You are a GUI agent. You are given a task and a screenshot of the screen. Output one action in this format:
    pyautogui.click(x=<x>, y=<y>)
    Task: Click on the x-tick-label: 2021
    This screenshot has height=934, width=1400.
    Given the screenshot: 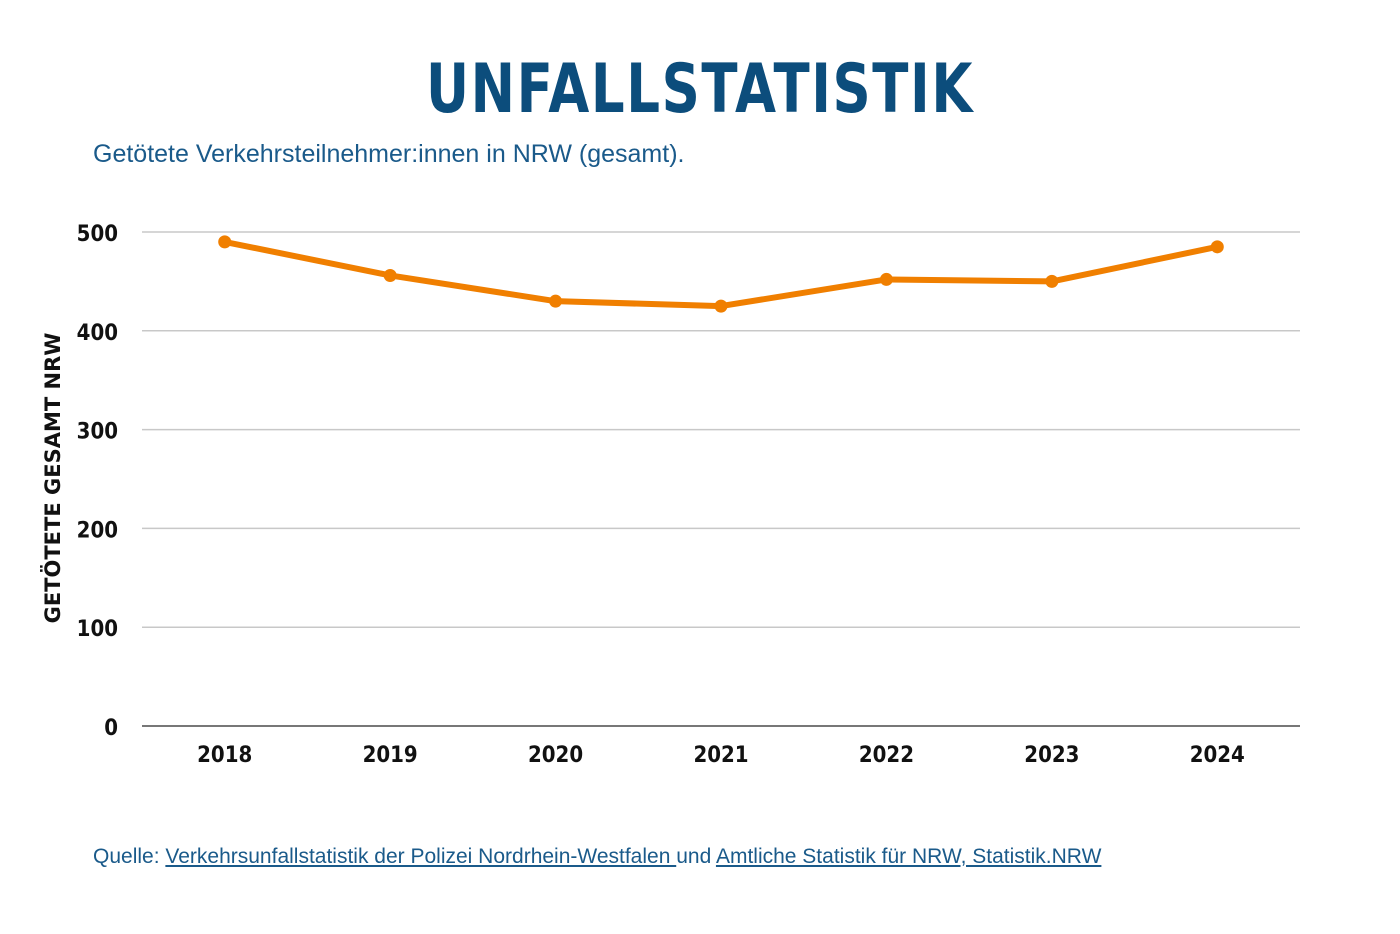 What is the action you would take?
    pyautogui.click(x=720, y=755)
    